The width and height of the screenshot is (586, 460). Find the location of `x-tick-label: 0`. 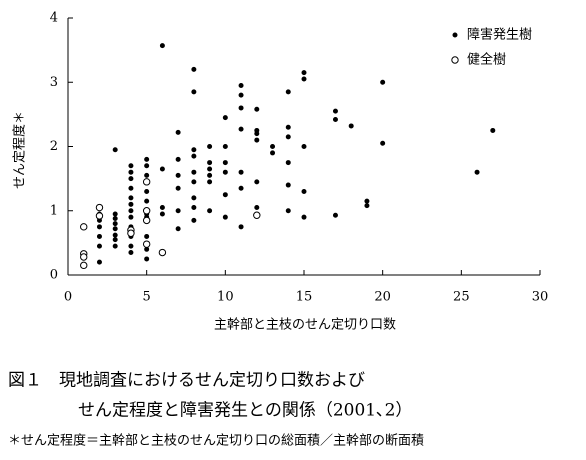

x-tick-label: 0 is located at coordinates (68, 297).